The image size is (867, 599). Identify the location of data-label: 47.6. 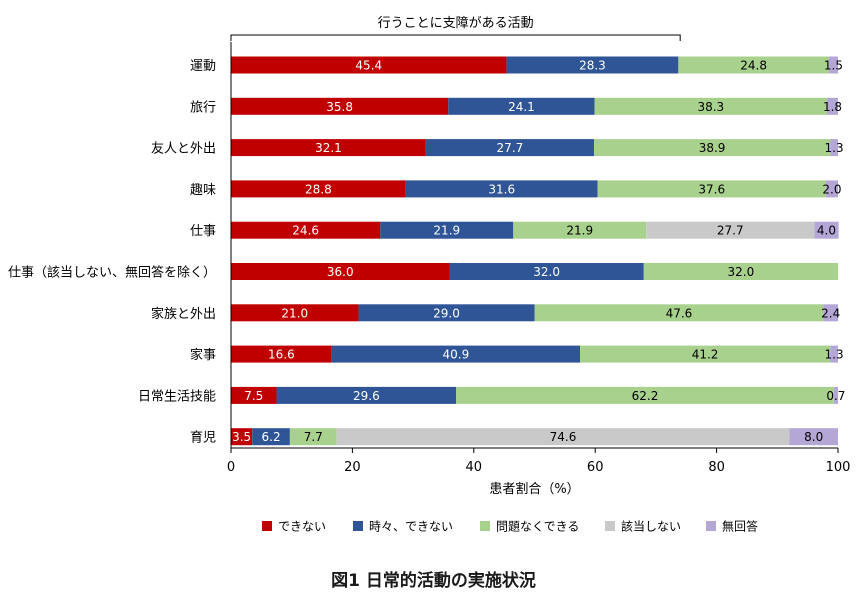
(679, 313).